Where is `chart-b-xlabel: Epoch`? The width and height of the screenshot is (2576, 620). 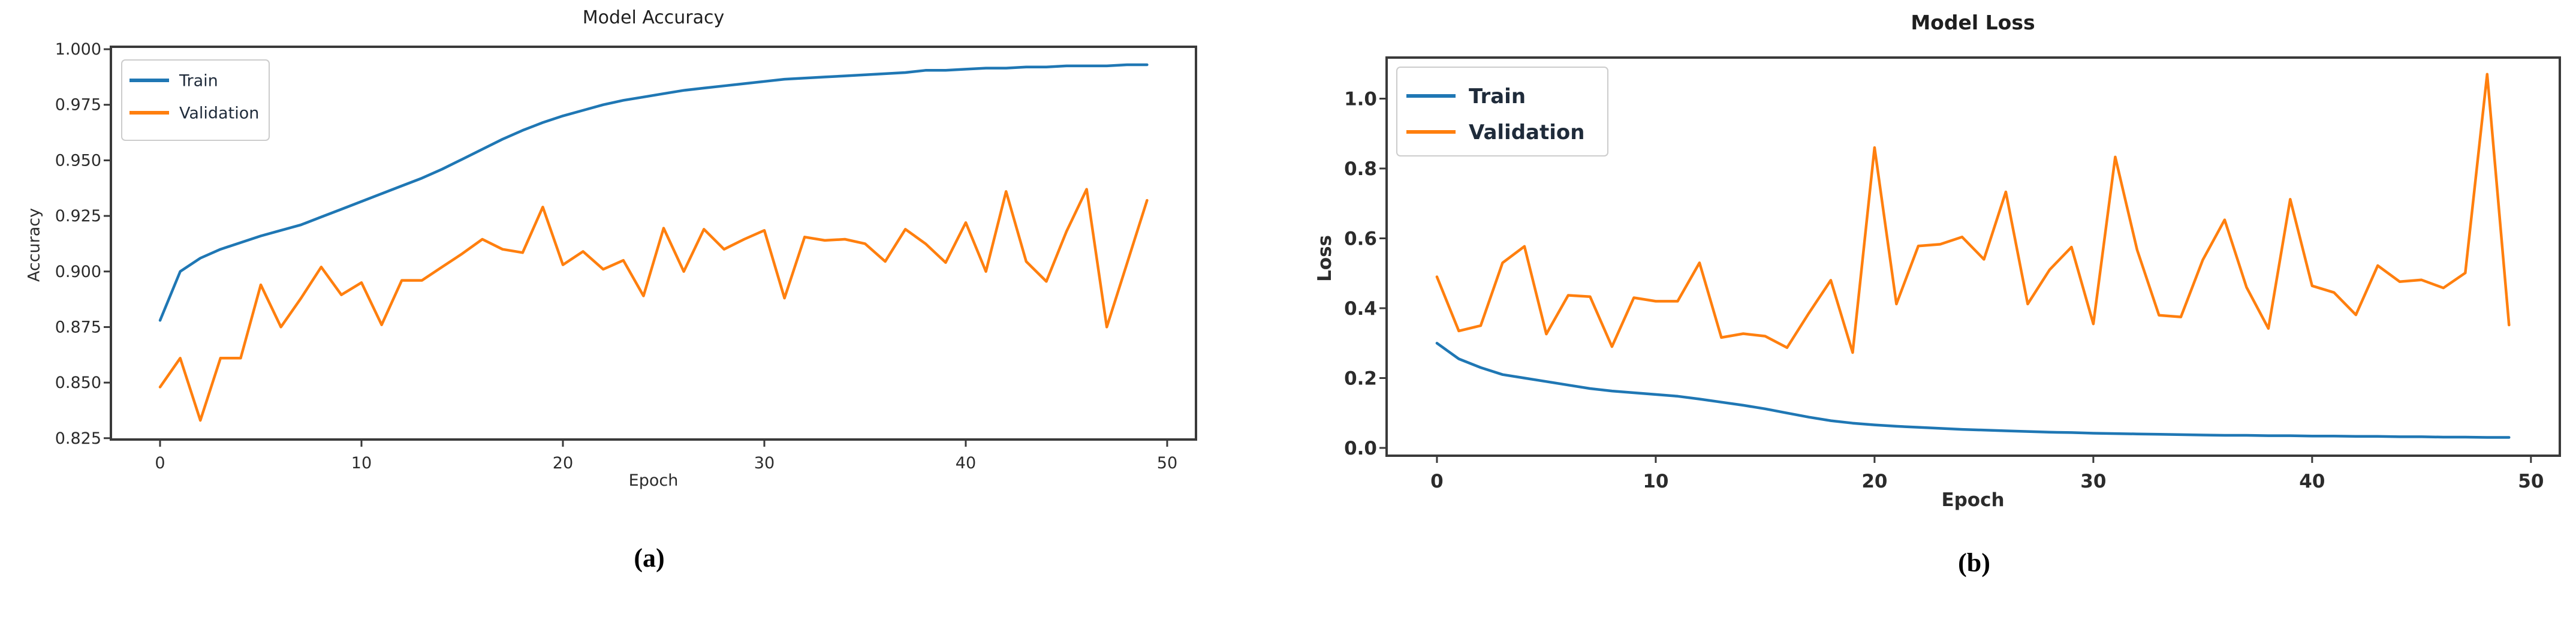 chart-b-xlabel: Epoch is located at coordinates (1973, 500).